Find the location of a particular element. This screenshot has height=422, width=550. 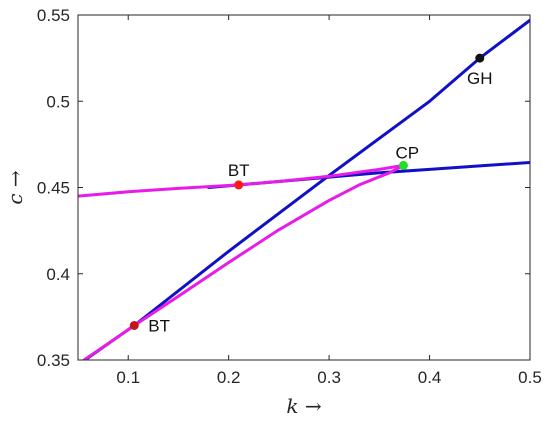

y-tick-label: 0.4 is located at coordinates (58, 274).